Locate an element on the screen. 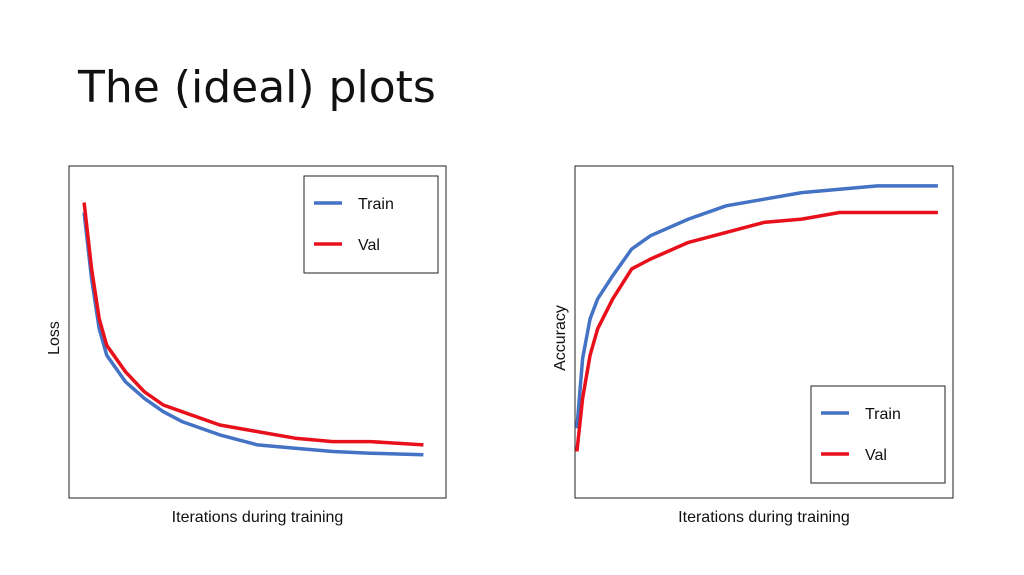  slide-title: The (ideal) plots is located at coordinates (256, 87).